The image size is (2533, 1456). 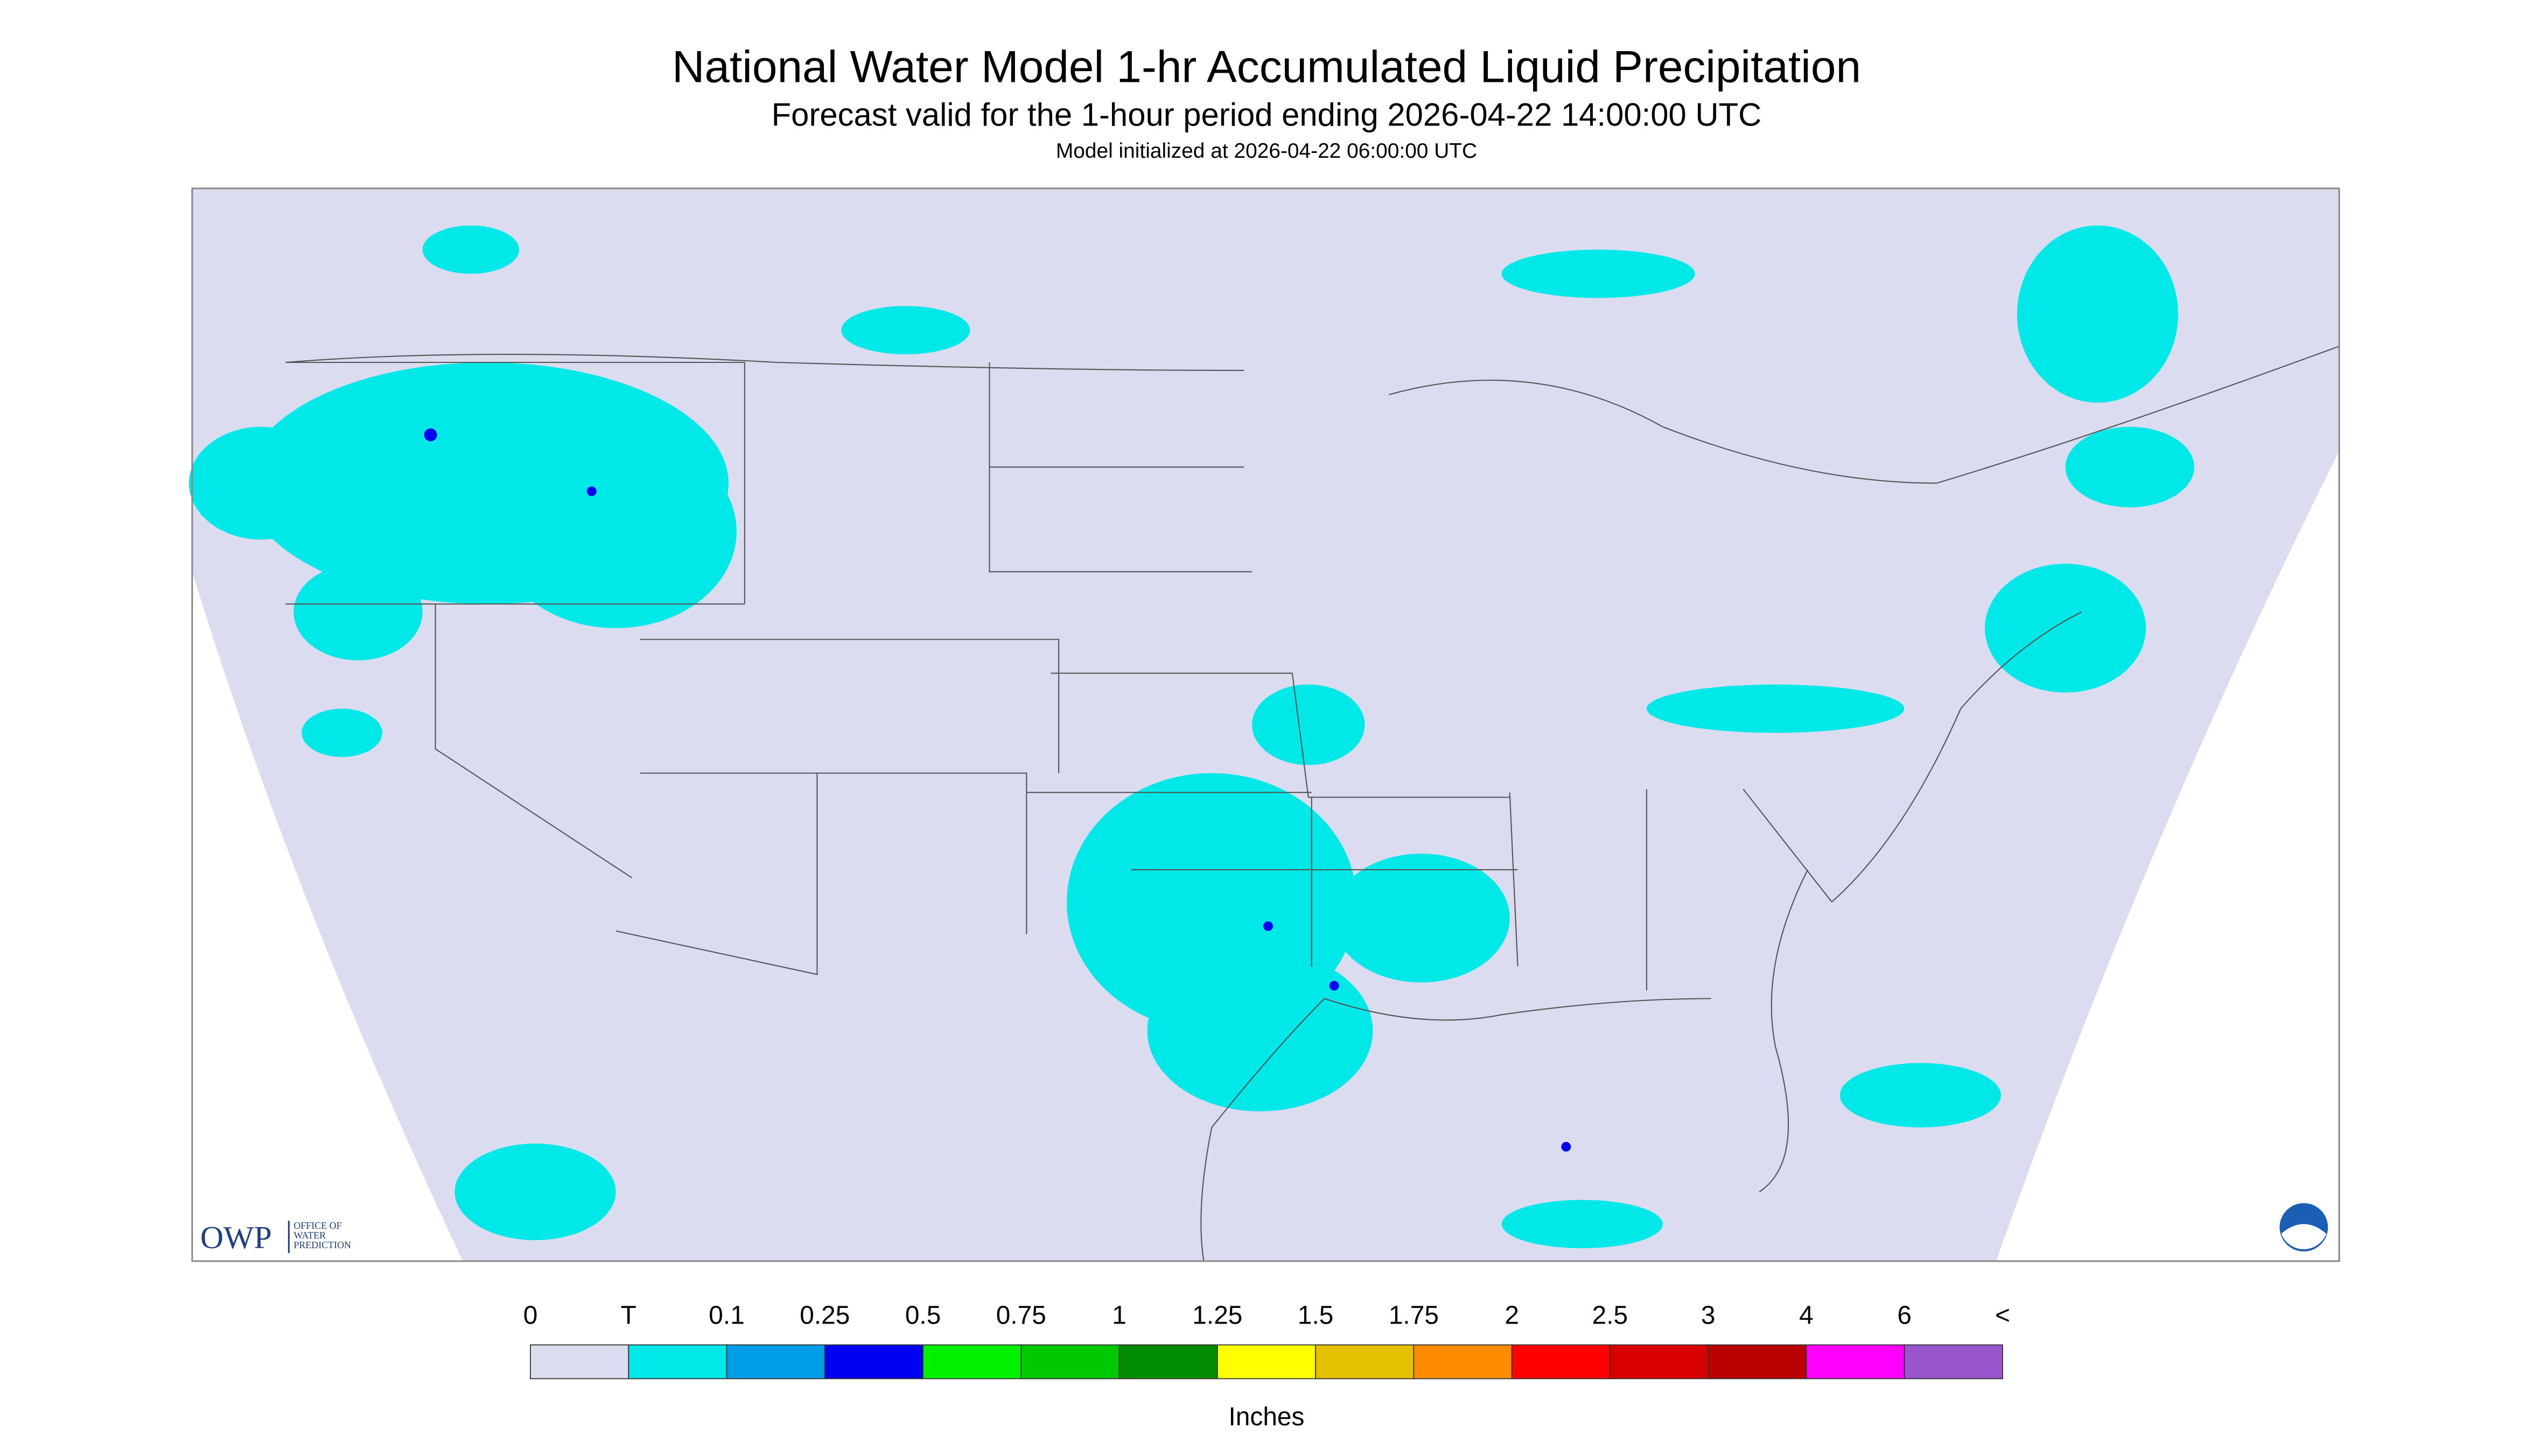 What do you see at coordinates (727, 1315) in the screenshot?
I see `legend-label: 0.1` at bounding box center [727, 1315].